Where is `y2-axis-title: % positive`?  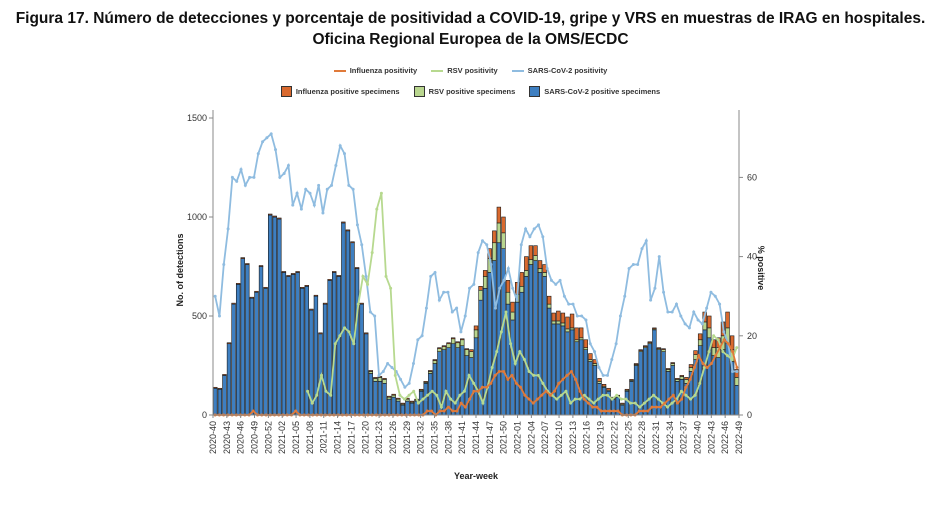
y2-axis-title: % positive is located at coordinates (761, 268).